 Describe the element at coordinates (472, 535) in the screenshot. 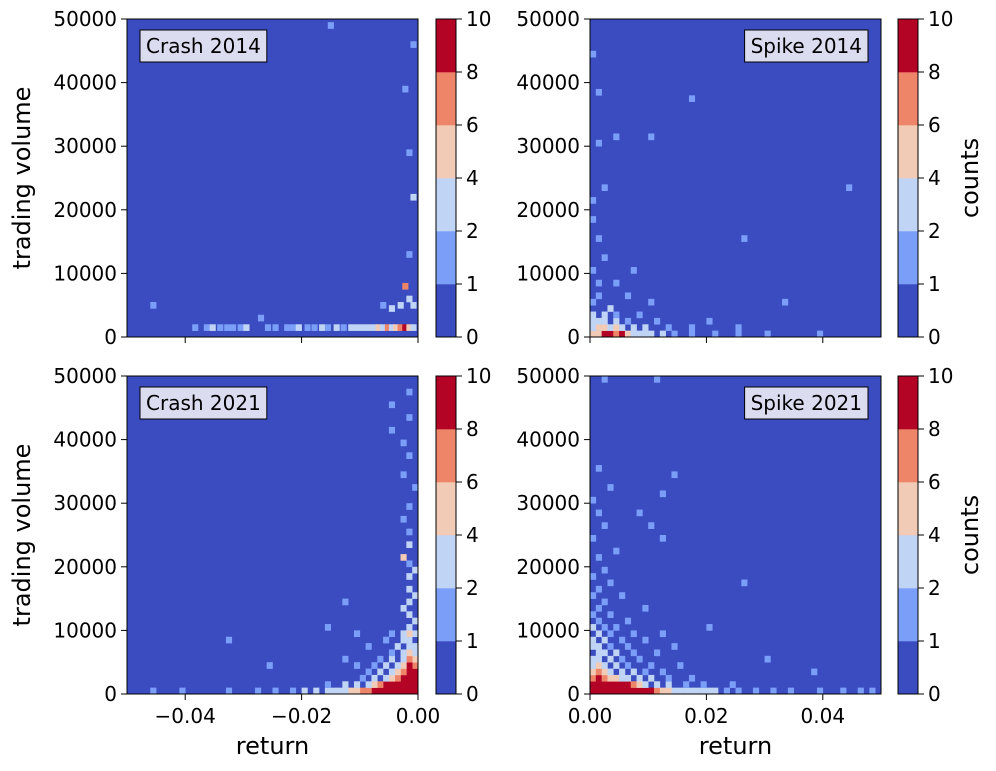

I see `colorbar-tick-label: 4` at that location.